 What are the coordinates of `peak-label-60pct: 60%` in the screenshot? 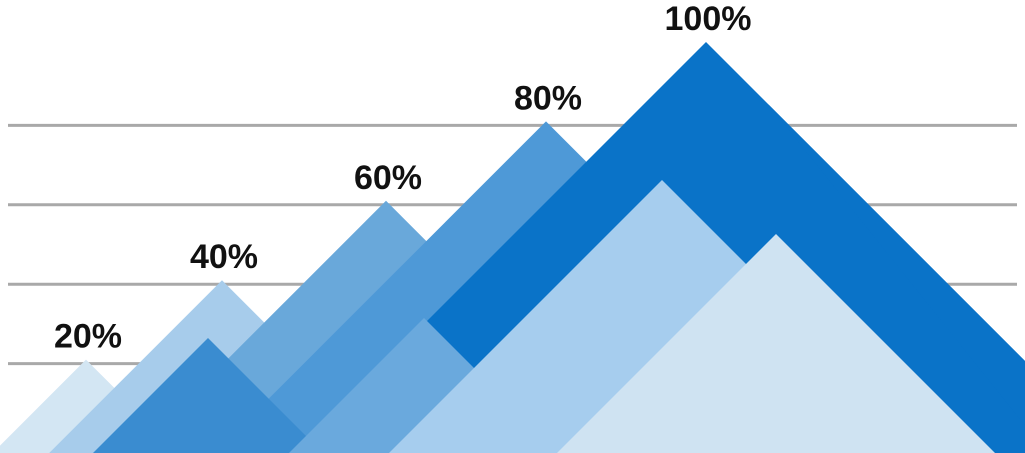 It's located at (388, 178).